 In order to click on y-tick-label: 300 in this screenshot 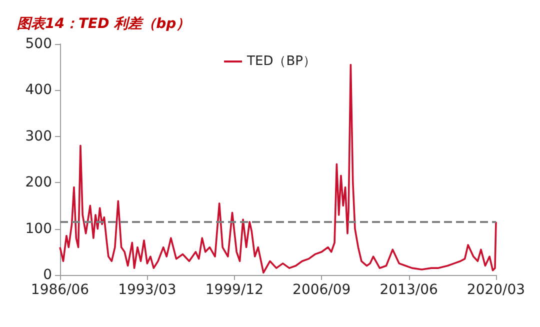, I will do `click(38, 136)`.